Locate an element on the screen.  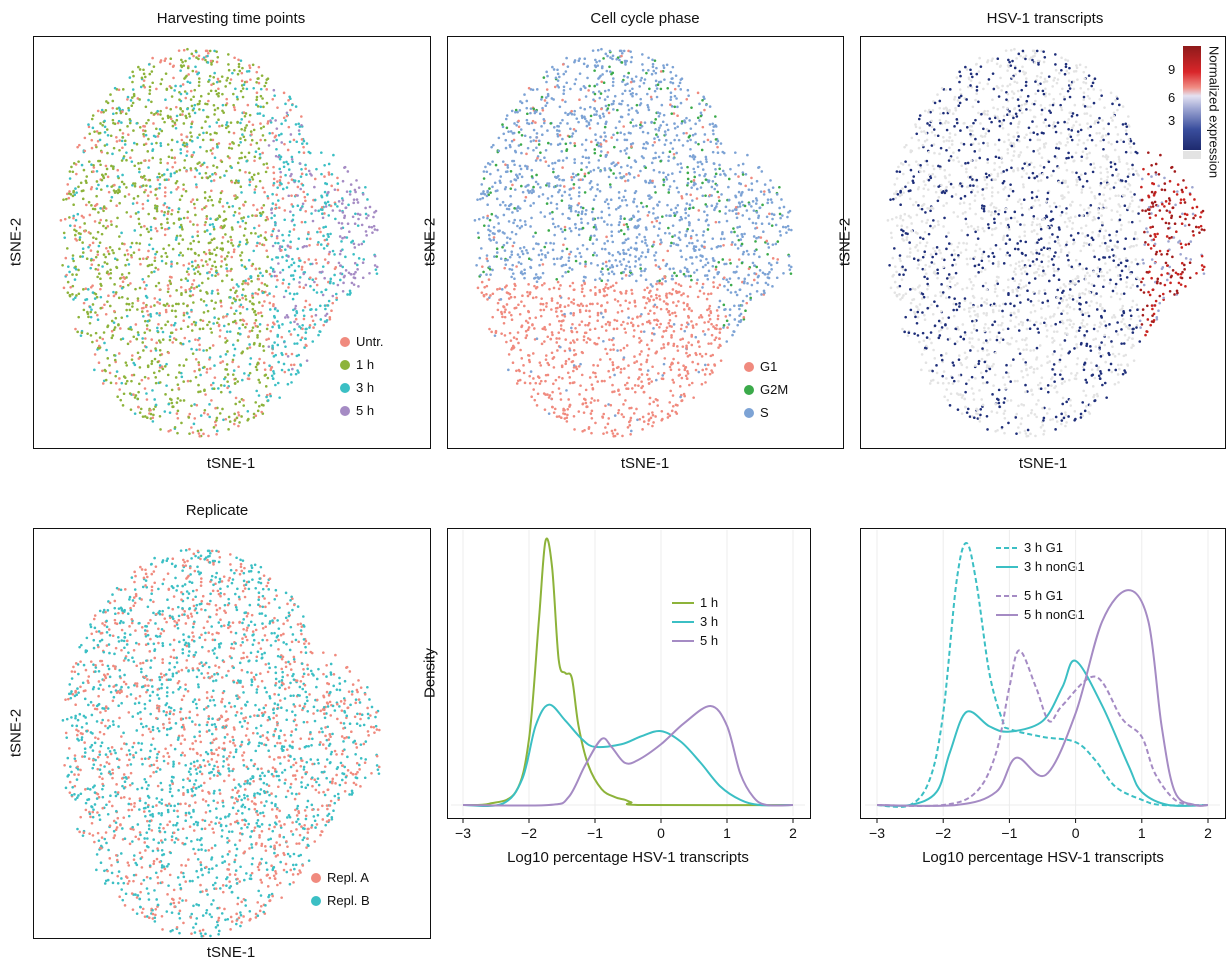
legend-item: Untr. is located at coordinates (361, 341).